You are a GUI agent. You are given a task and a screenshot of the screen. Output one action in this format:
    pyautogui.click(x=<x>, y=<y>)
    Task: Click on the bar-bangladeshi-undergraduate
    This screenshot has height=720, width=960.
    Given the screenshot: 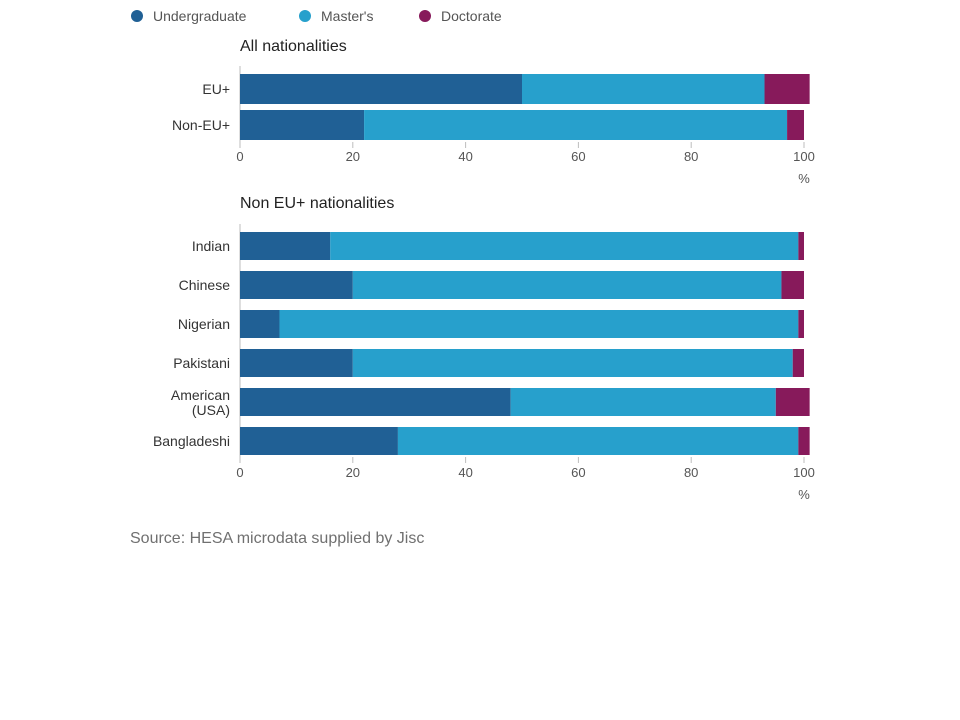 What is the action you would take?
    pyautogui.click(x=319, y=441)
    